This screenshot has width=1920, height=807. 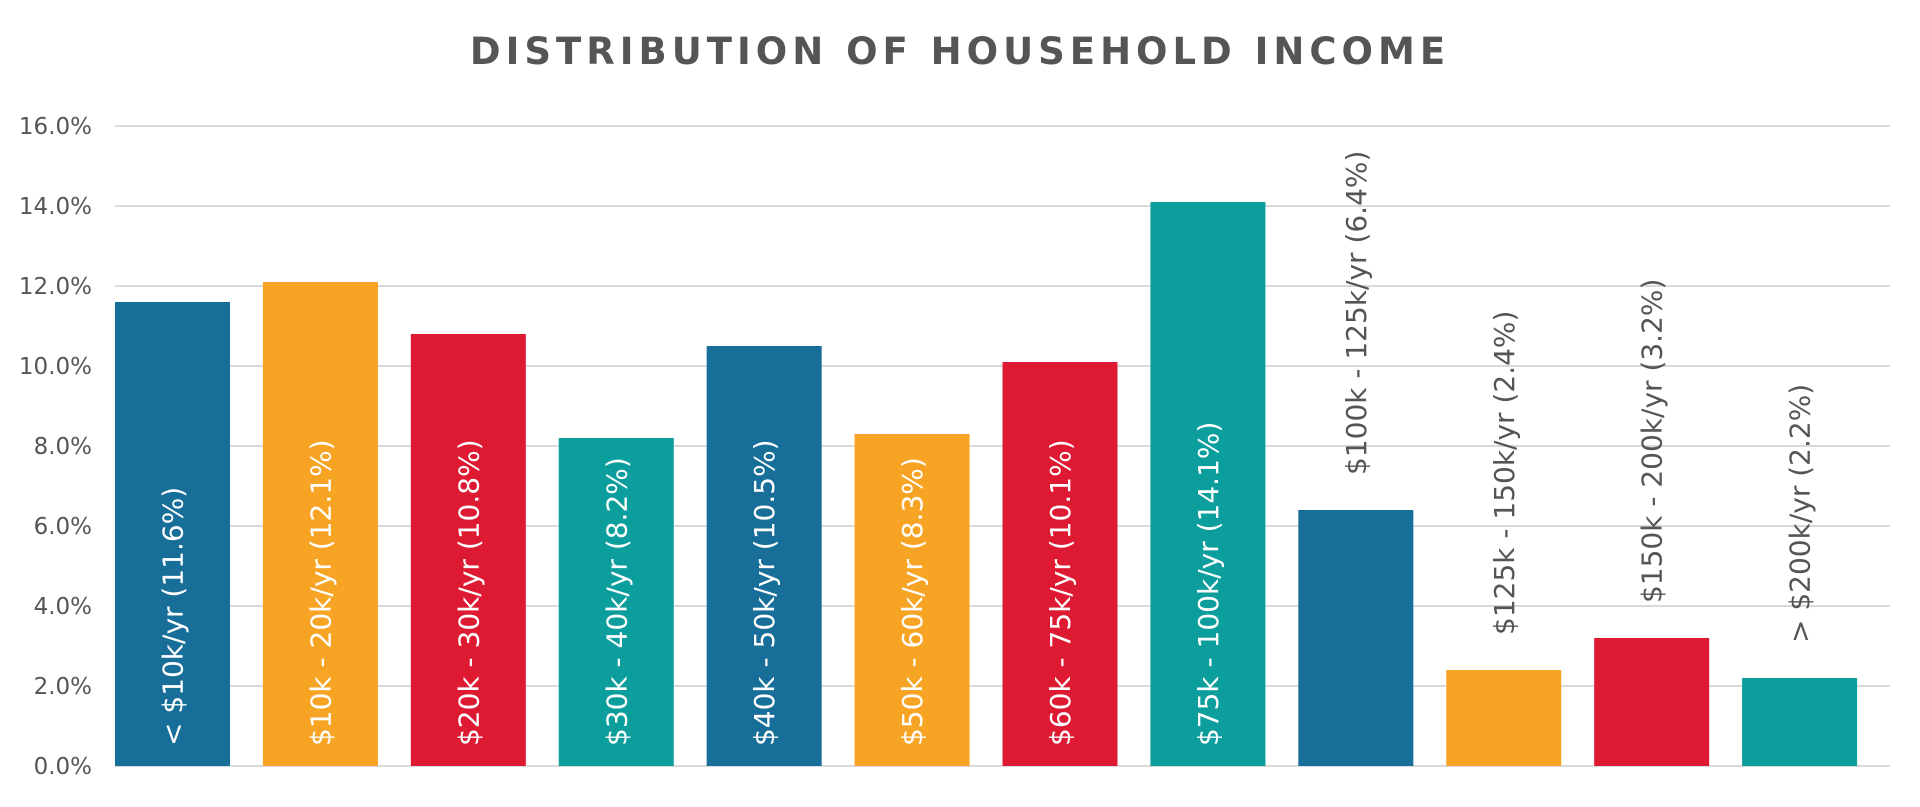 I want to click on y-tick-label: 0.0%, so click(x=63, y=767).